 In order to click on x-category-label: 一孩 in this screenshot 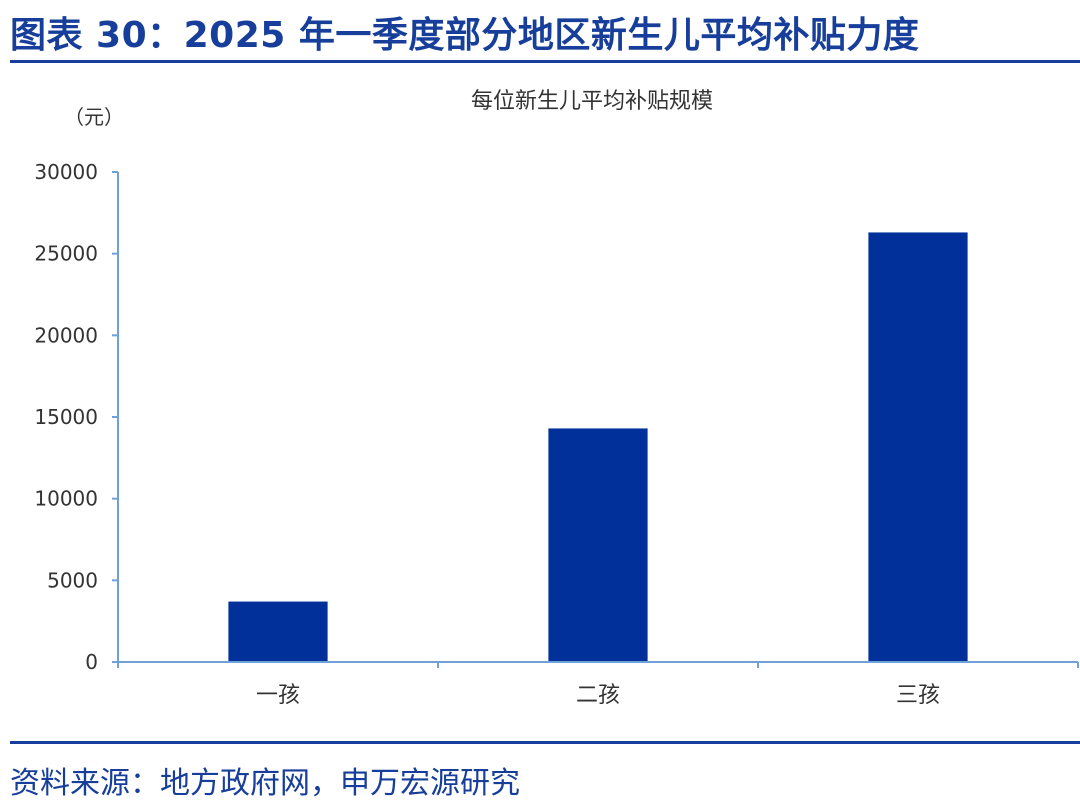, I will do `click(278, 695)`.